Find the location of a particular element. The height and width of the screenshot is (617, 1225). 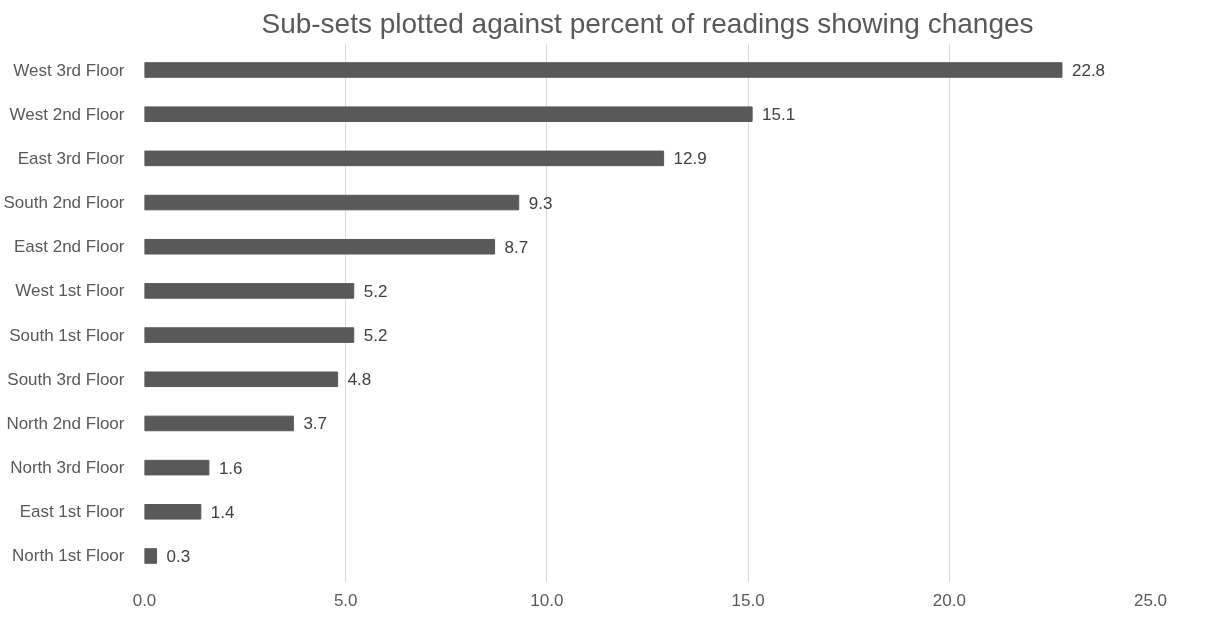

y-tick-label: East 3rd Floor is located at coordinates (71, 158).